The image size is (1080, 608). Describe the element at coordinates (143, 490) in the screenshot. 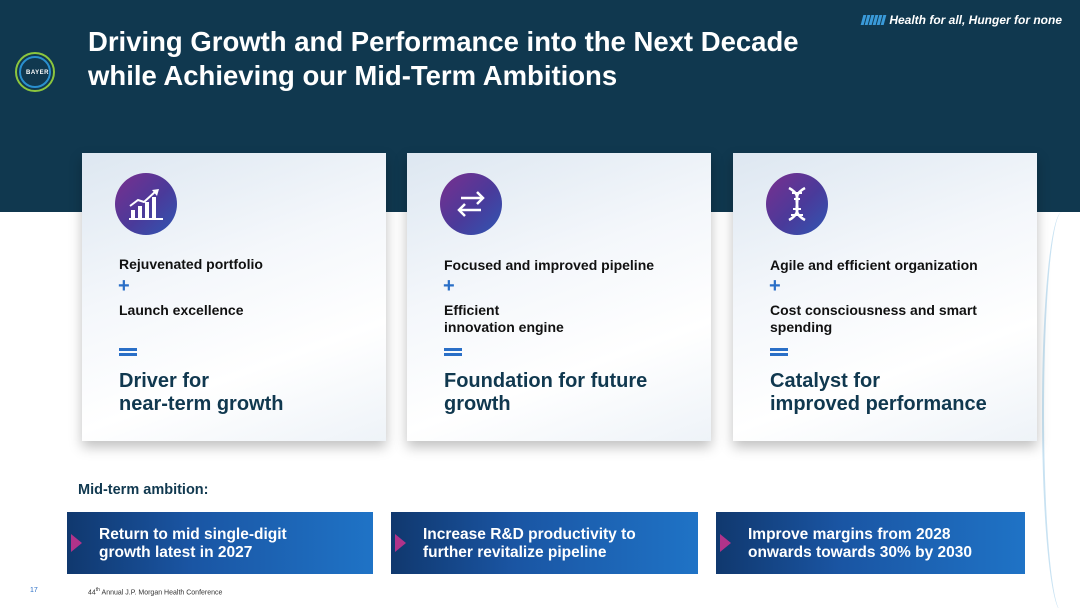

I see `ambition-label: Mid-term ambition:` at that location.